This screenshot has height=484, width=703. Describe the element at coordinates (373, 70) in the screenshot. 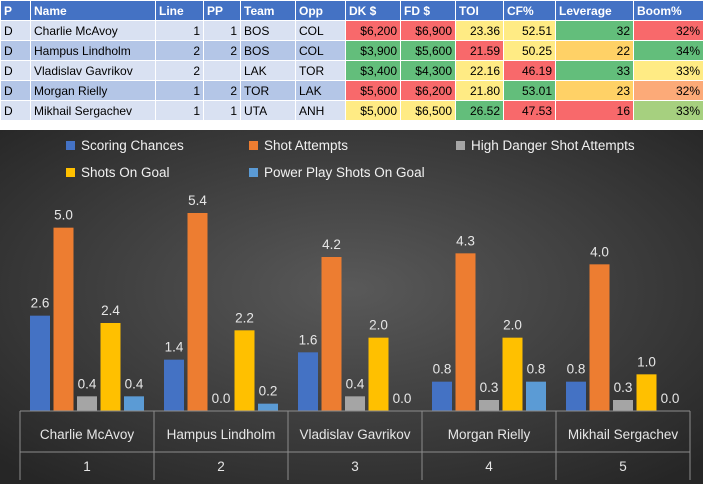

I see `table-cell: $3,400` at that location.